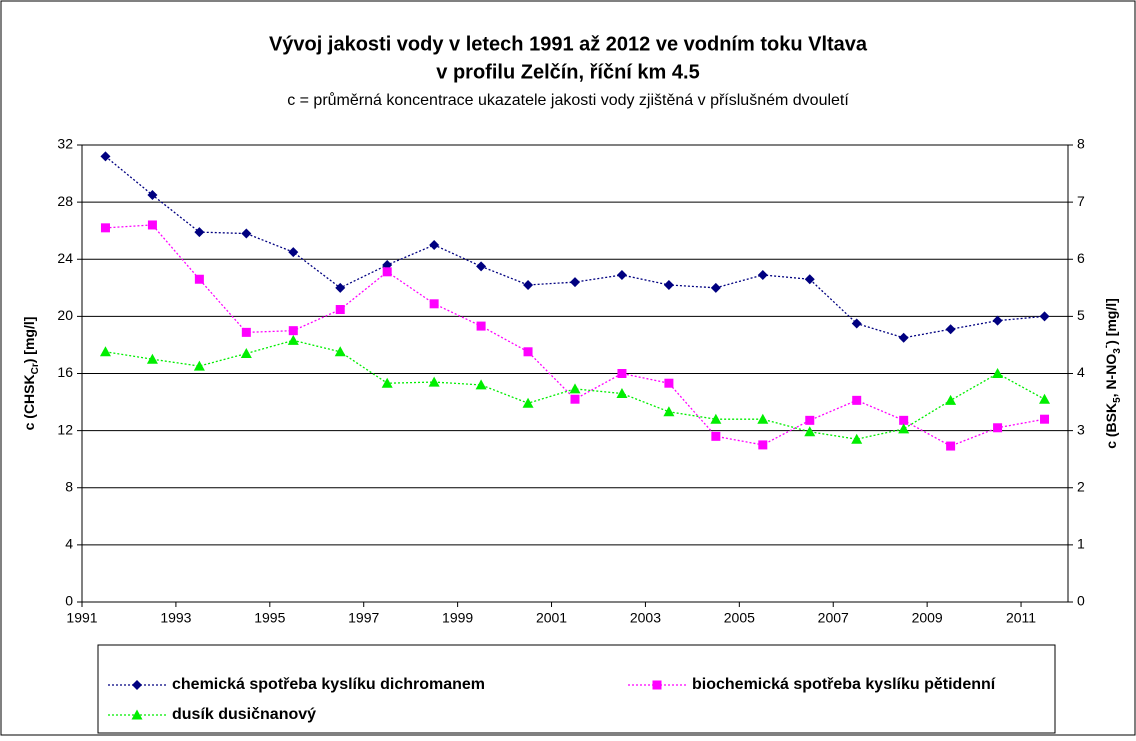 This screenshot has height=741, width=1136. I want to click on y-tick-label: 4, so click(69, 544).